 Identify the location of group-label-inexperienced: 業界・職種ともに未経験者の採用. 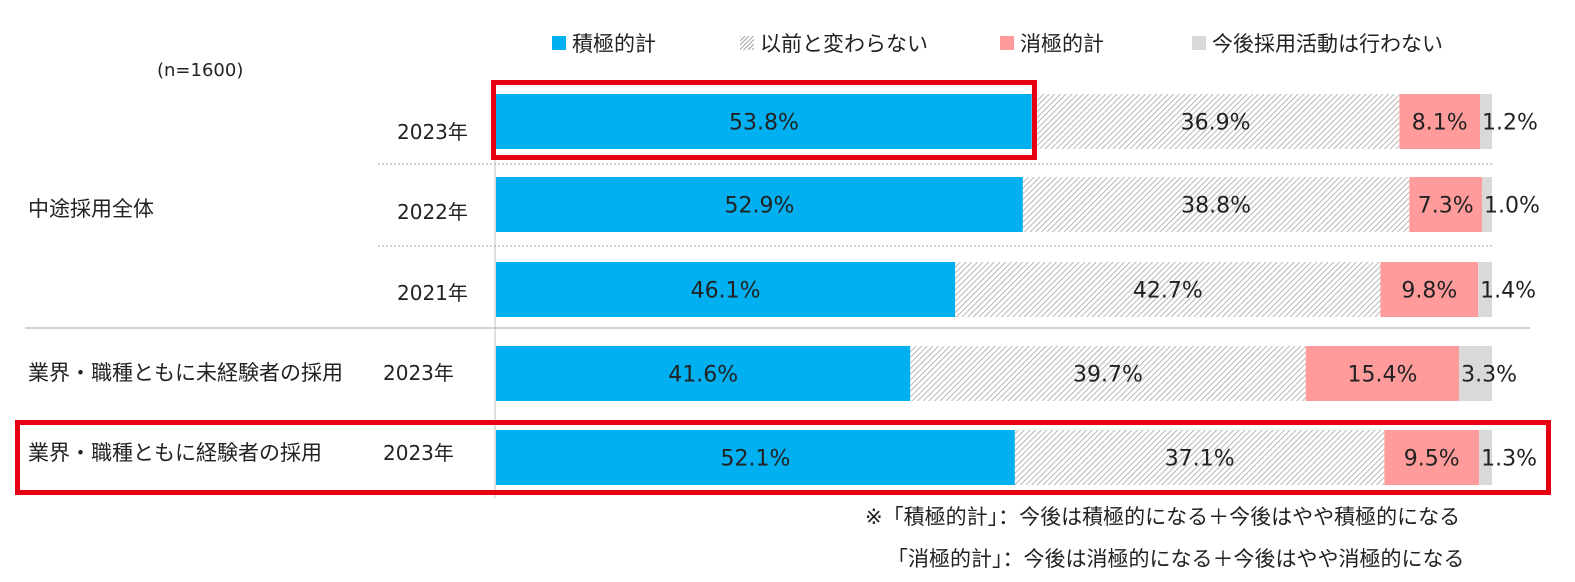
(185, 373).